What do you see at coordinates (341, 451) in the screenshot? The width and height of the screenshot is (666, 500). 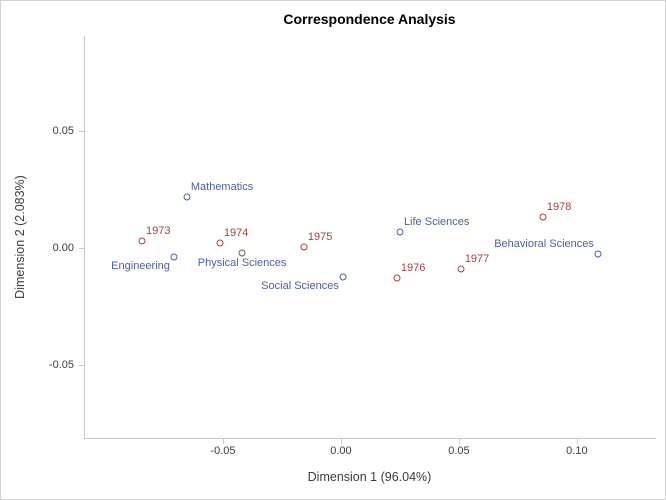 I see `x-tick-label: 0.00` at bounding box center [341, 451].